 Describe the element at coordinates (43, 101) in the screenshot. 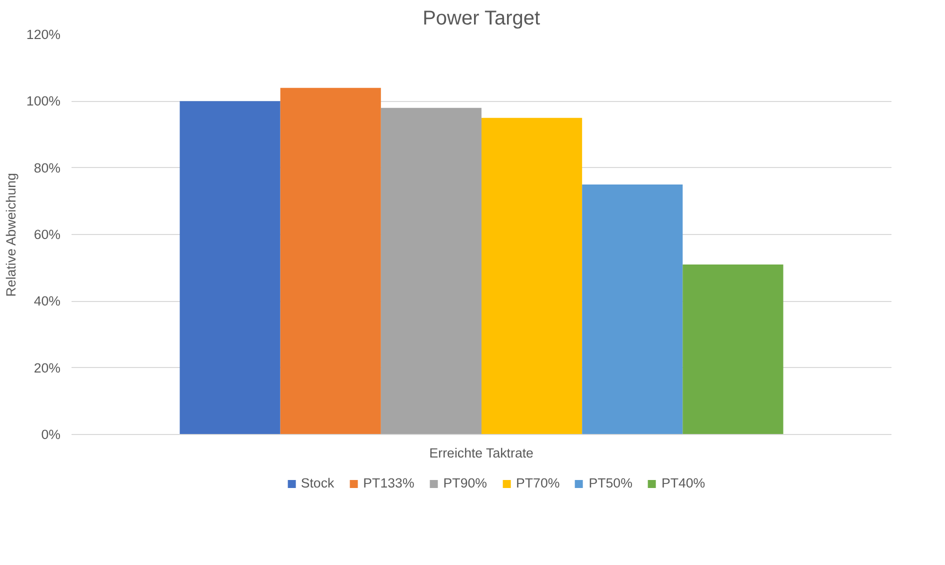

I see `y-tick-label: 100%` at that location.